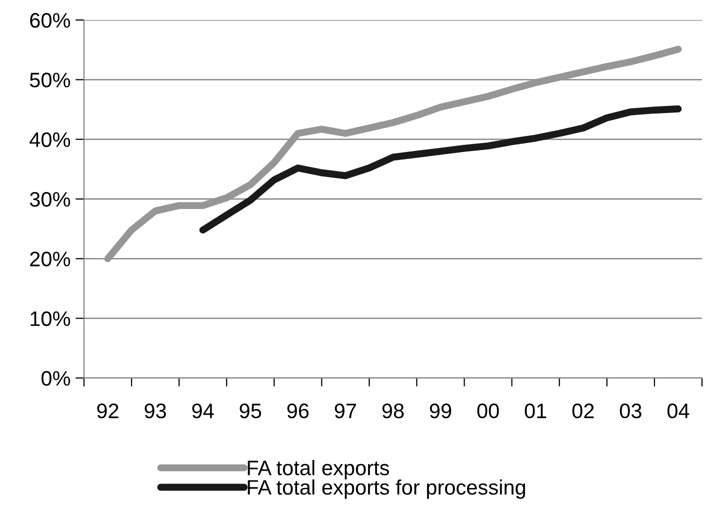  What do you see at coordinates (50, 140) in the screenshot?
I see `y-tick-label: 40%` at bounding box center [50, 140].